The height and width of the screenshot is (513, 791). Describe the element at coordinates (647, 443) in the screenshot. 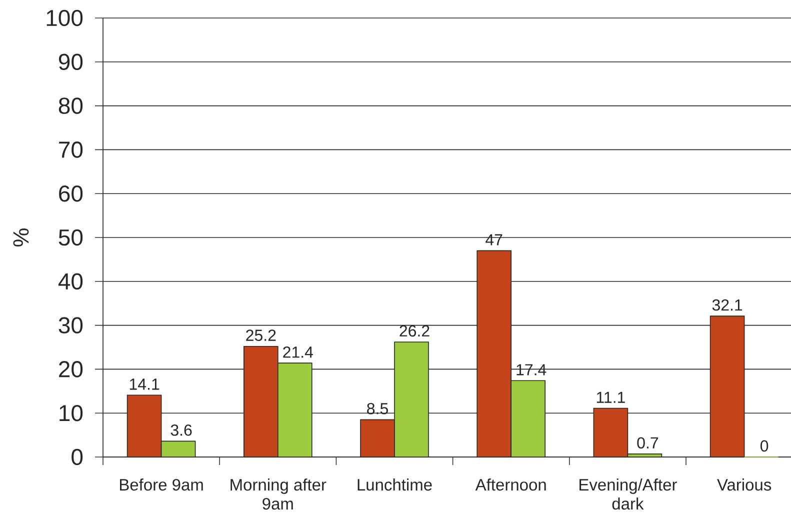

I see `data-label: 0.7` at that location.